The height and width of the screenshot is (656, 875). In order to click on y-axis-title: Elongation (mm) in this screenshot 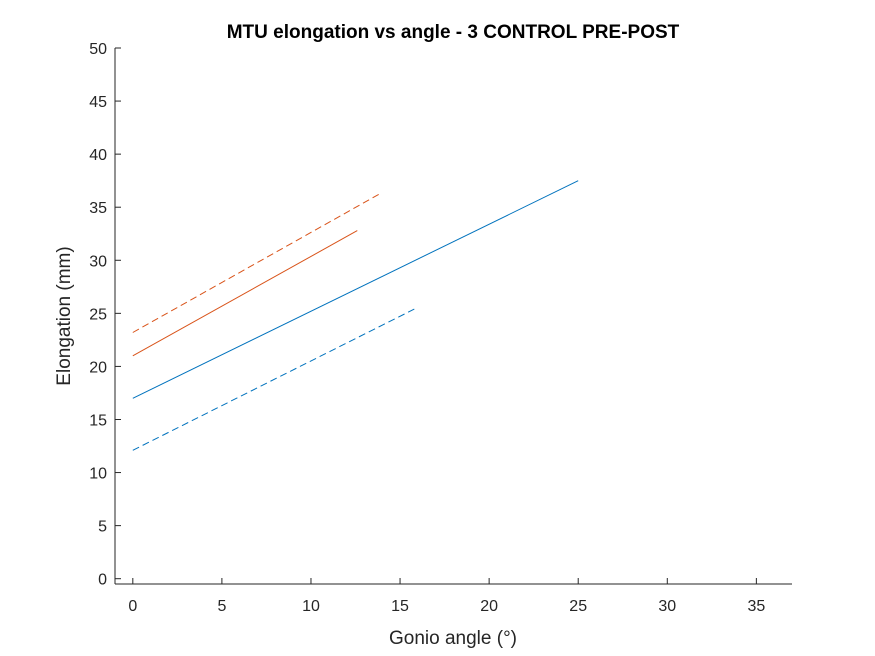, I will do `click(64, 315)`.